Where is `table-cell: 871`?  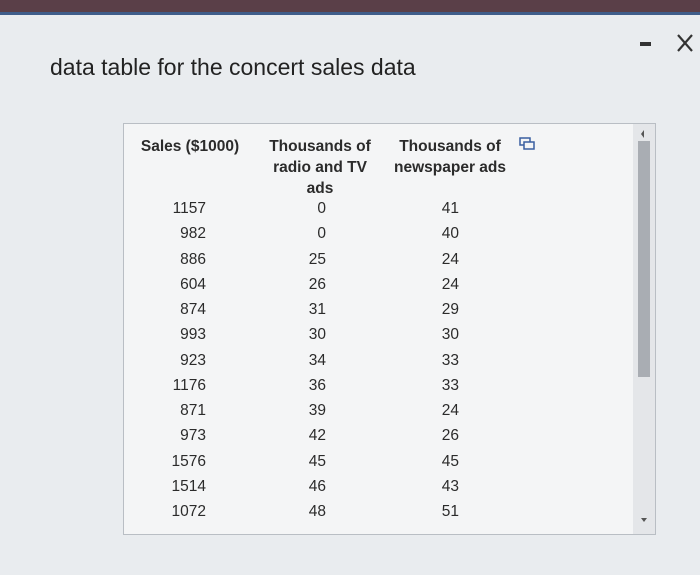 table-cell: 871 is located at coordinates (193, 410).